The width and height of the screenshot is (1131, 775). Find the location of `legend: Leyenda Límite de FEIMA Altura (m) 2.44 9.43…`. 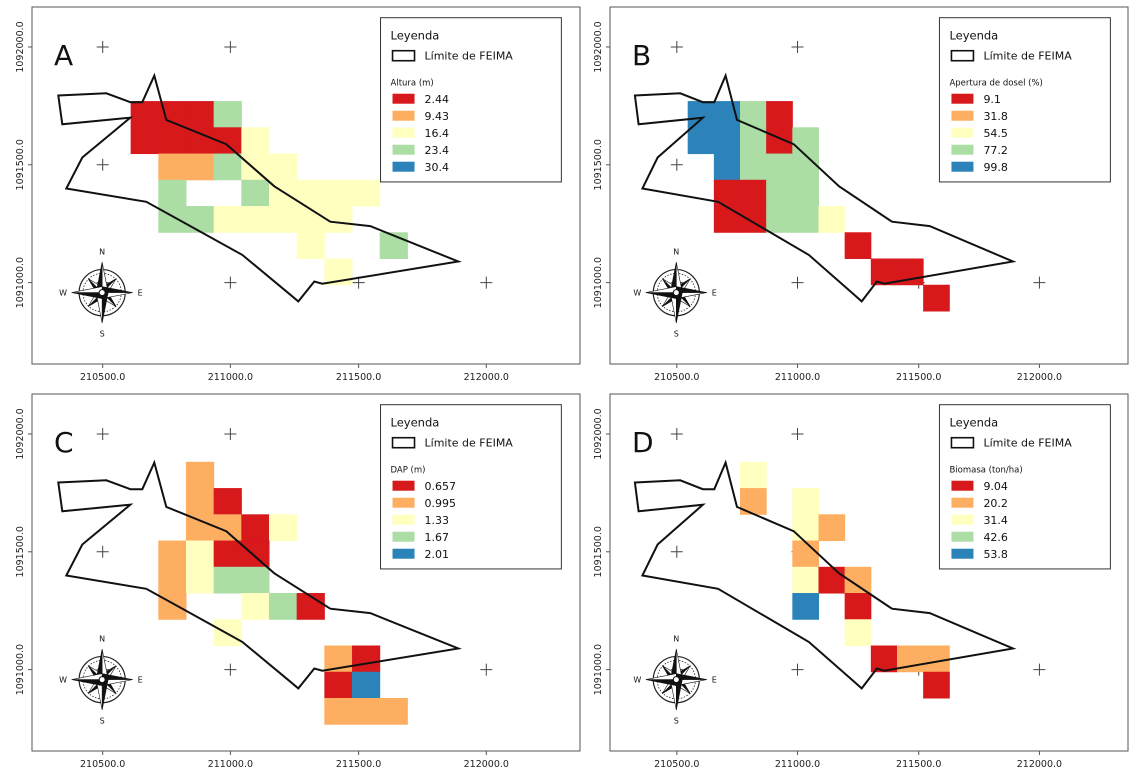

legend: Leyenda Límite de FEIMA Altura (m) 2.44 9.43… is located at coordinates (471, 100).